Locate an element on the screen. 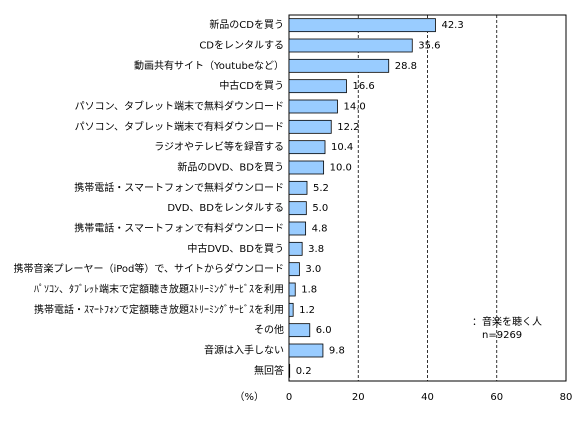 Image resolution: width=587 pixels, height=422 pixels. value-label: 0.2 is located at coordinates (304, 371).